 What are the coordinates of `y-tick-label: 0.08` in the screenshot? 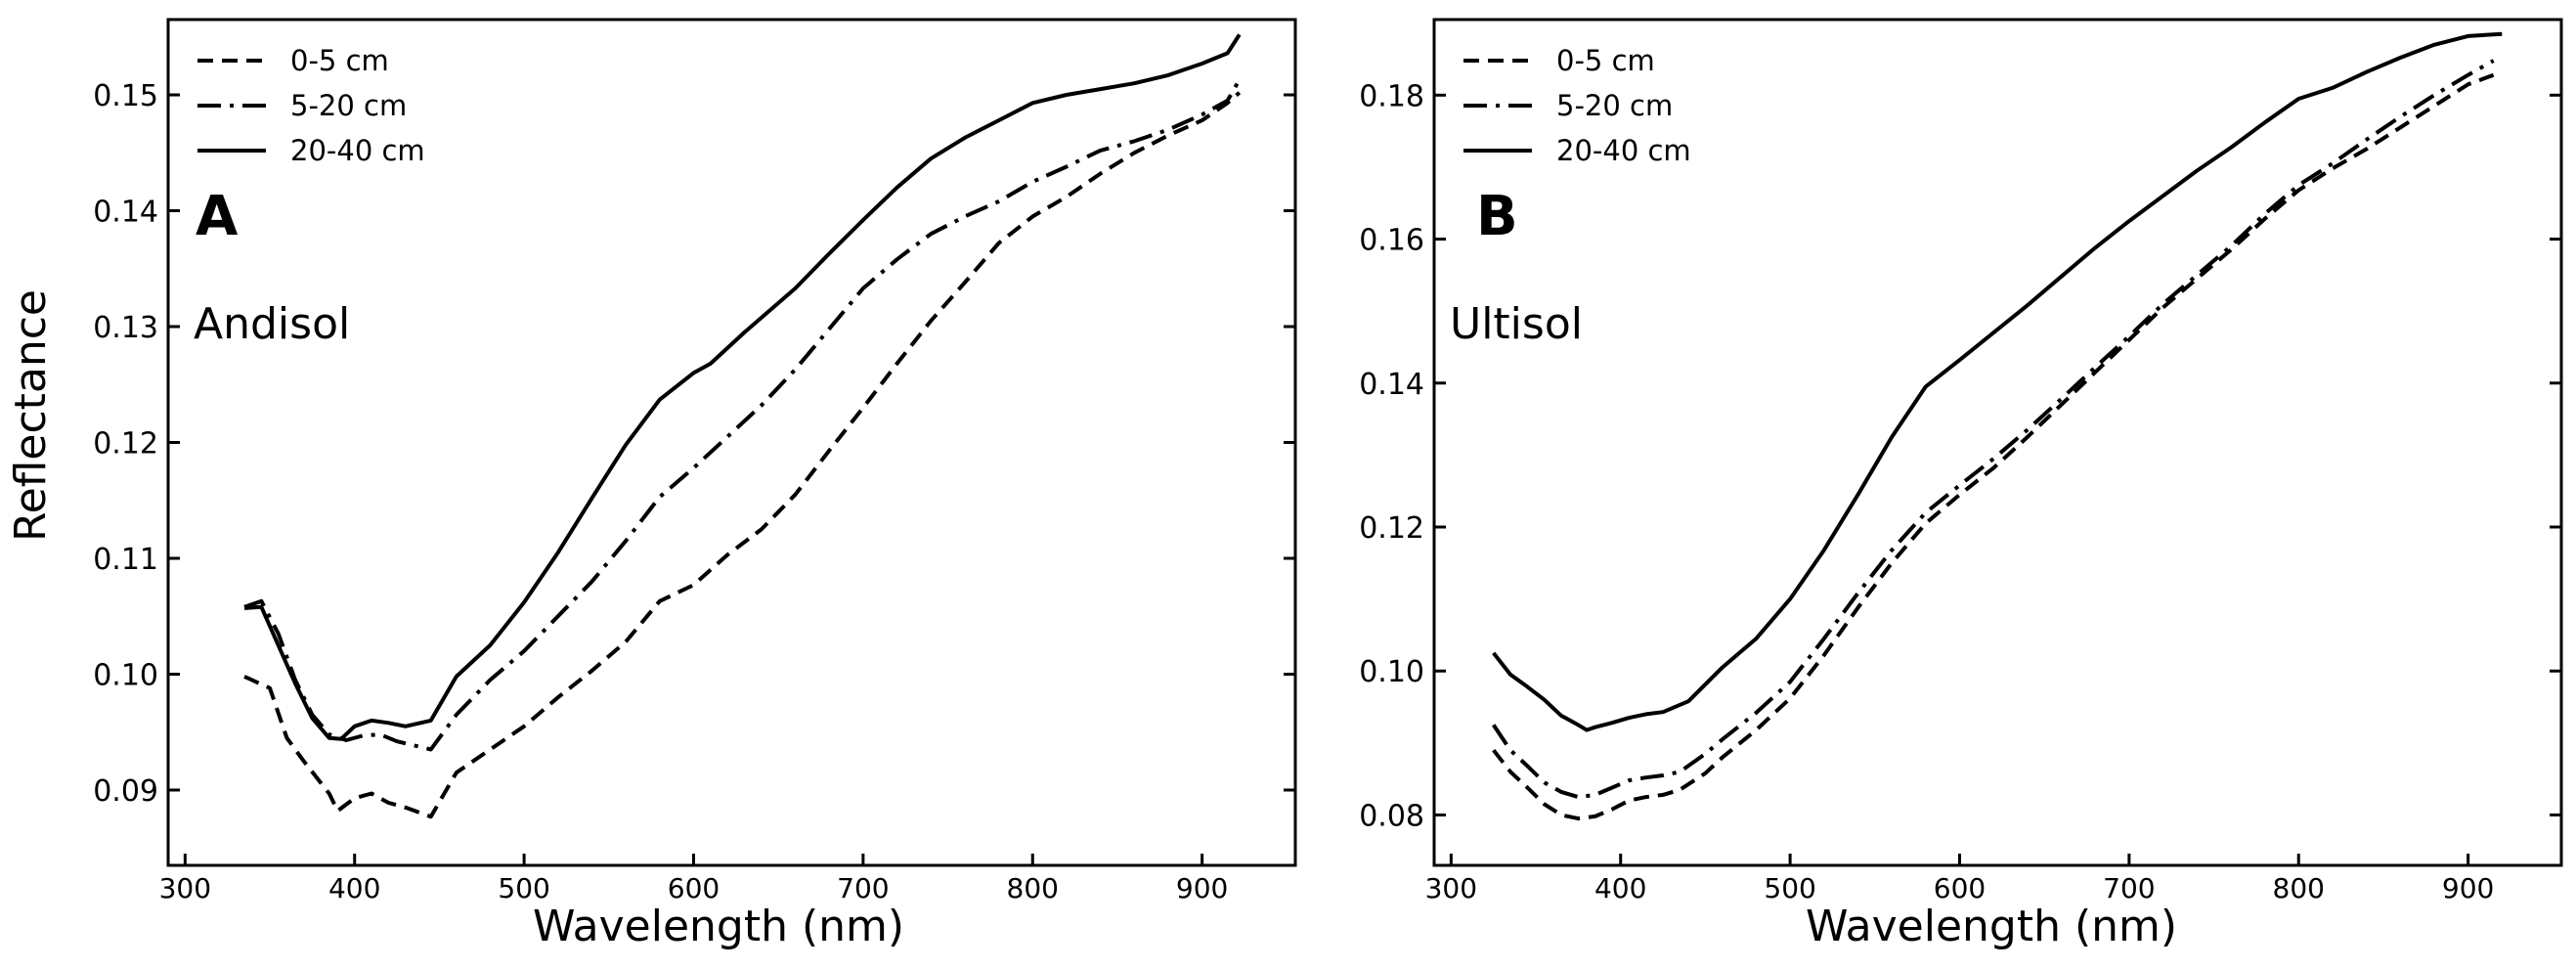 It's located at (1392, 816).